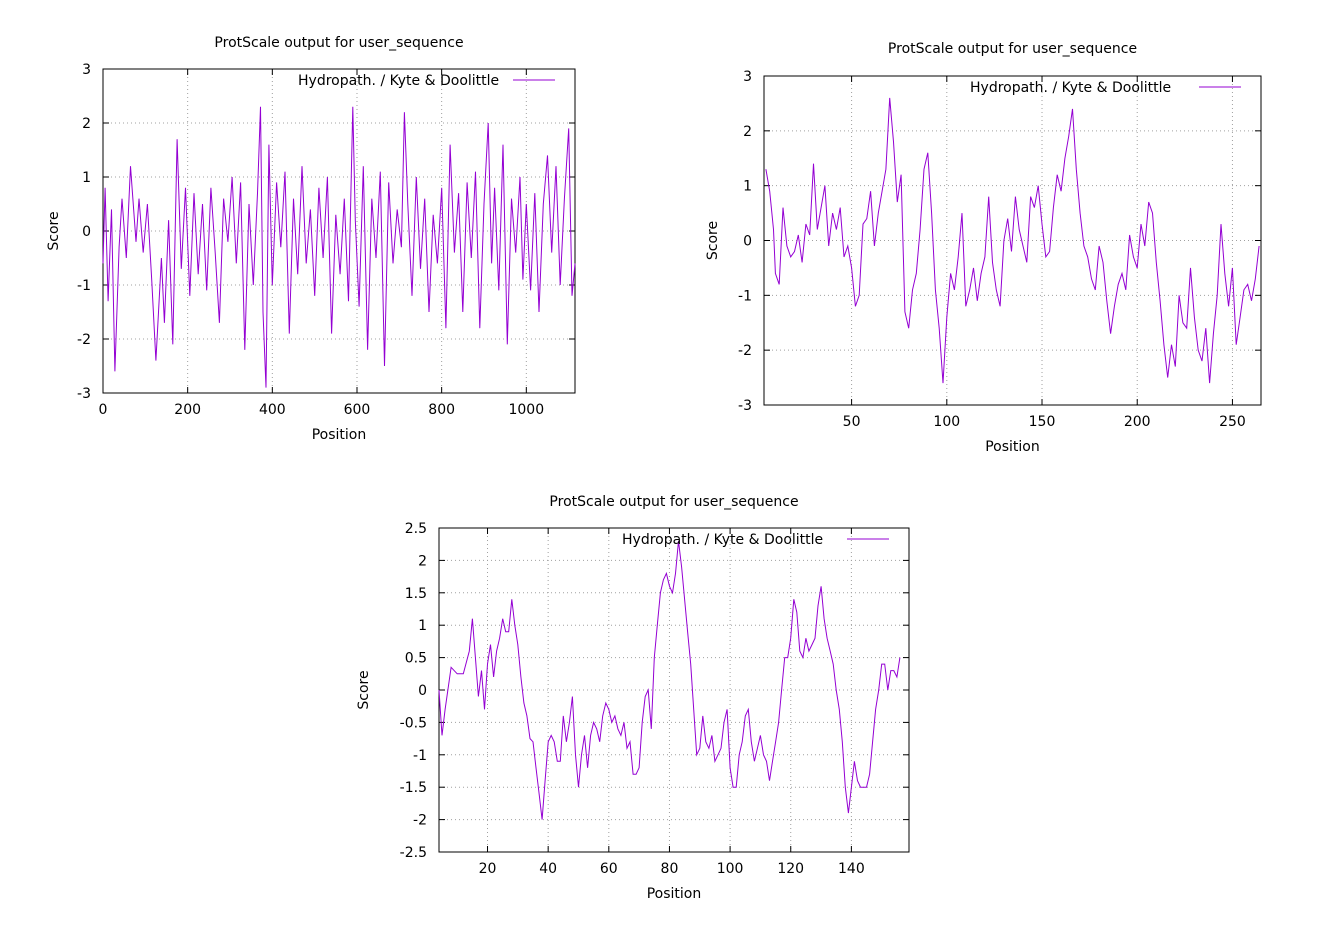 The image size is (1322, 926). I want to click on x-tick-label: 80, so click(670, 869).